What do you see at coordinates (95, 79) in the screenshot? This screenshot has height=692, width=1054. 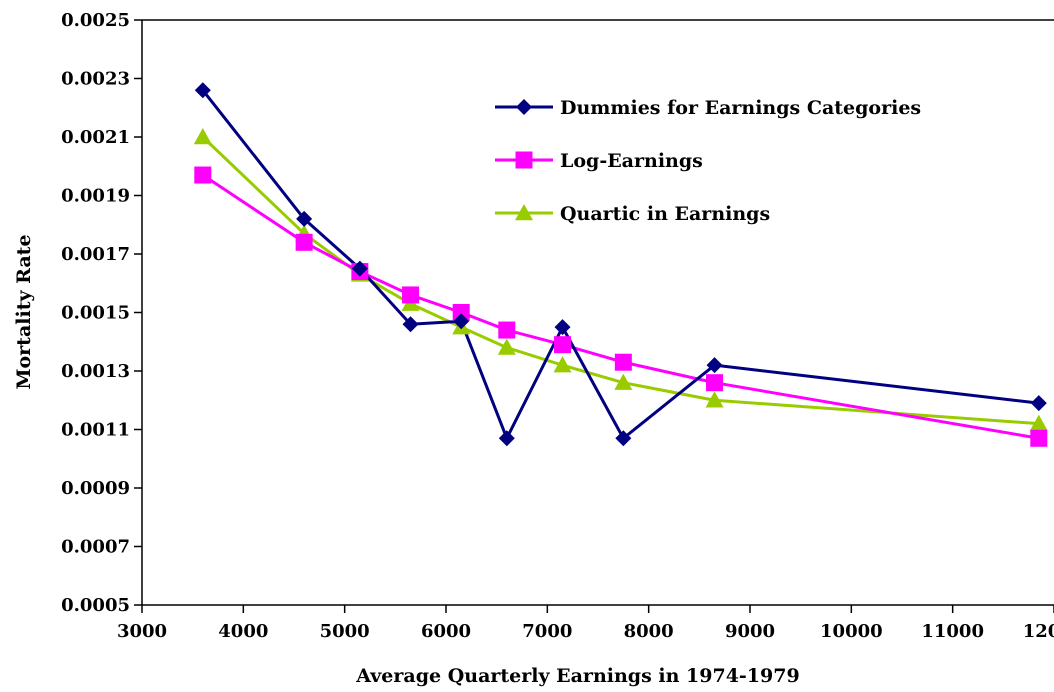 I see `y-tick-label: 0.0023` at bounding box center [95, 79].